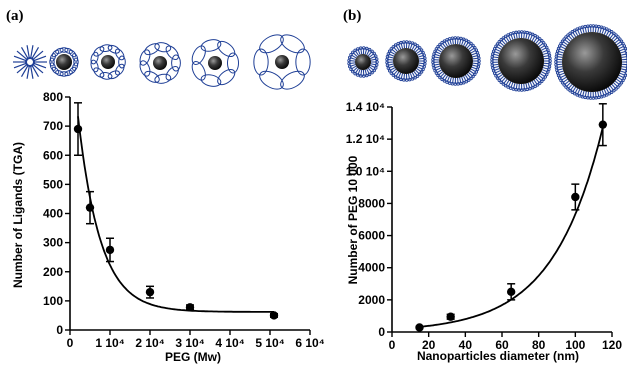 The height and width of the screenshot is (367, 627). I want to click on y-tick-label: 400, so click(53, 214).